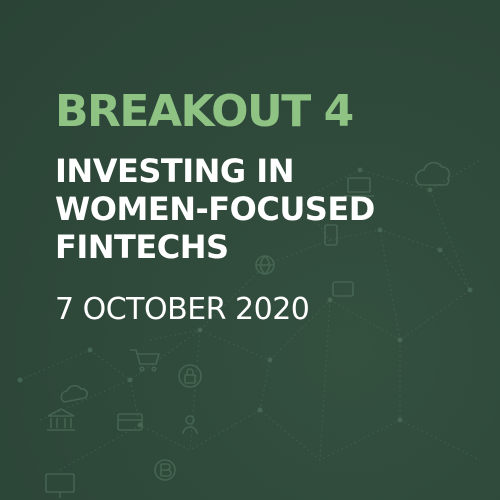 Image resolution: width=500 pixels, height=500 pixels. I want to click on session-title-line-3: FINTECHS, so click(142, 247).